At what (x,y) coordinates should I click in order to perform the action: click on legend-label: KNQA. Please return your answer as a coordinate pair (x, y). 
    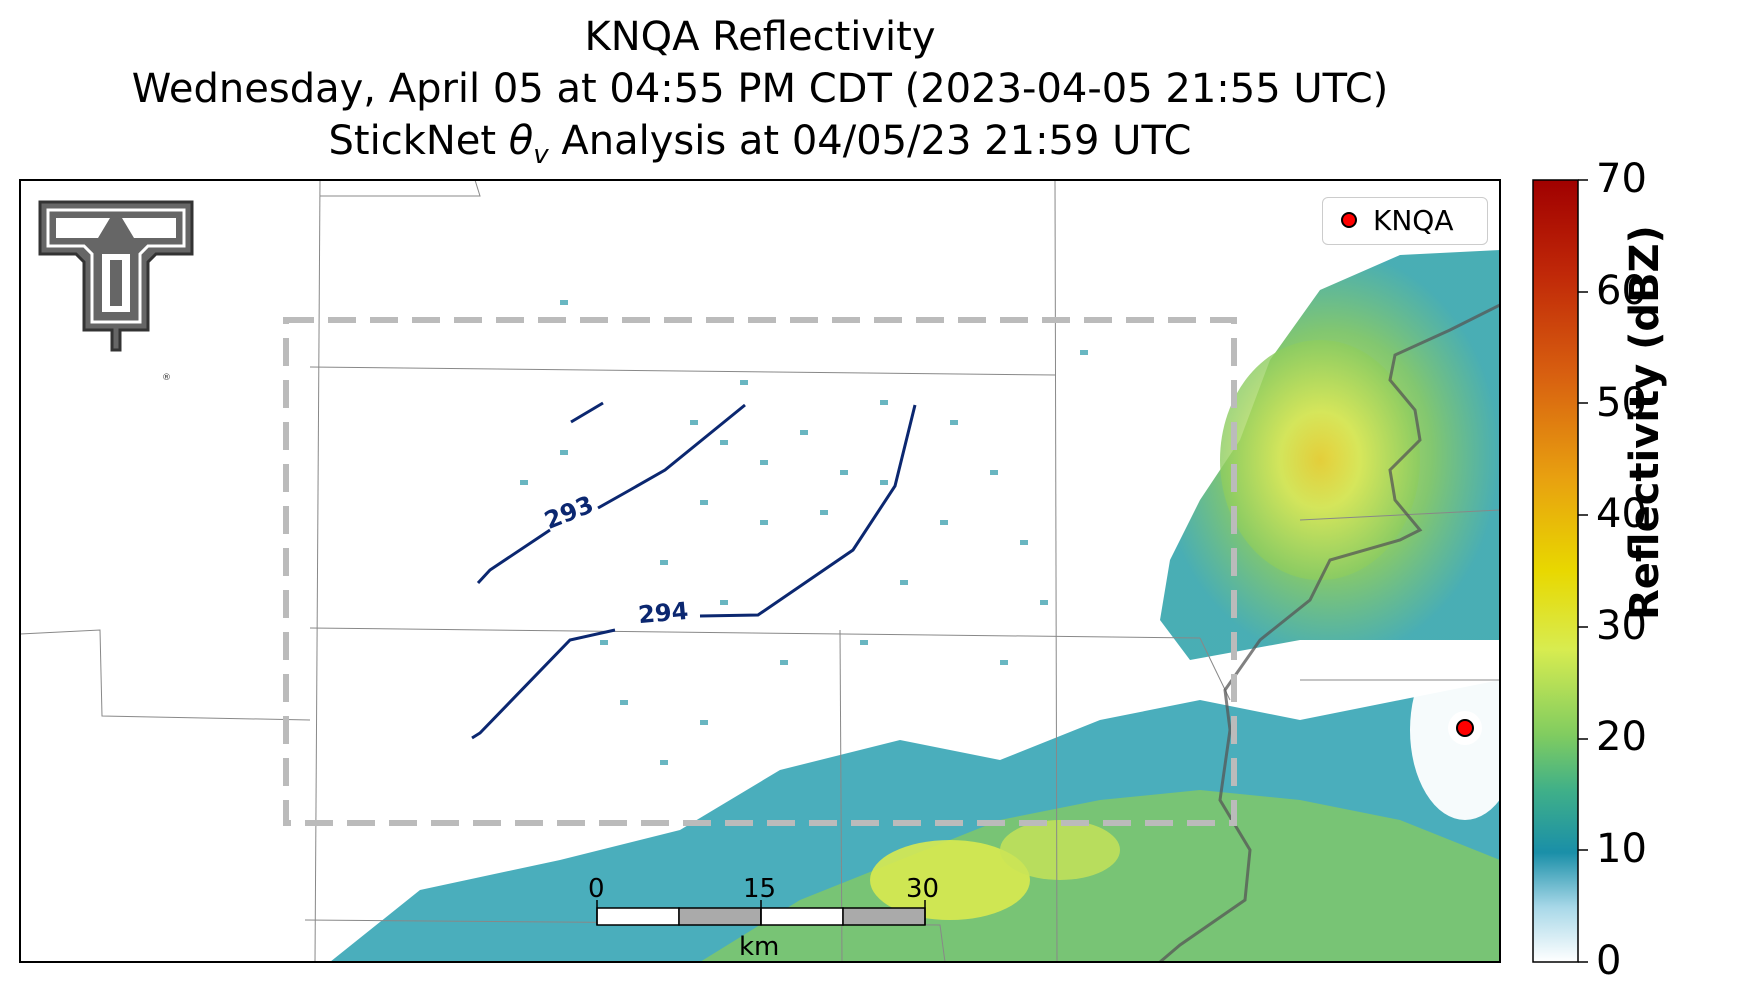
    Looking at the image, I should click on (1413, 220).